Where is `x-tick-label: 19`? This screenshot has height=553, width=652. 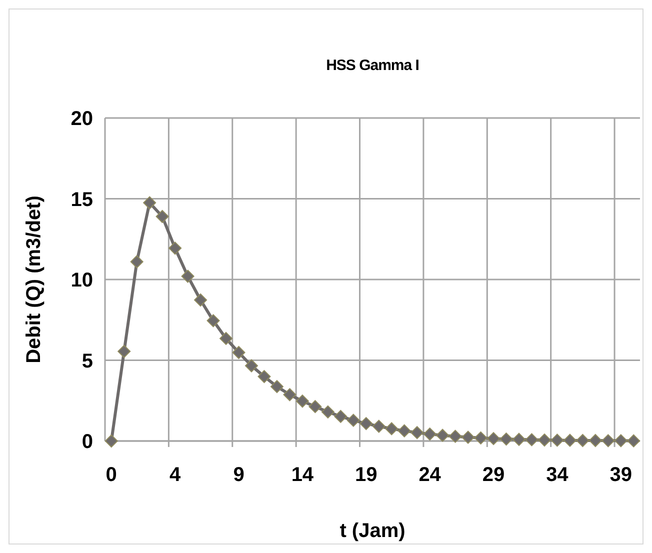
x-tick-label: 19 is located at coordinates (366, 475).